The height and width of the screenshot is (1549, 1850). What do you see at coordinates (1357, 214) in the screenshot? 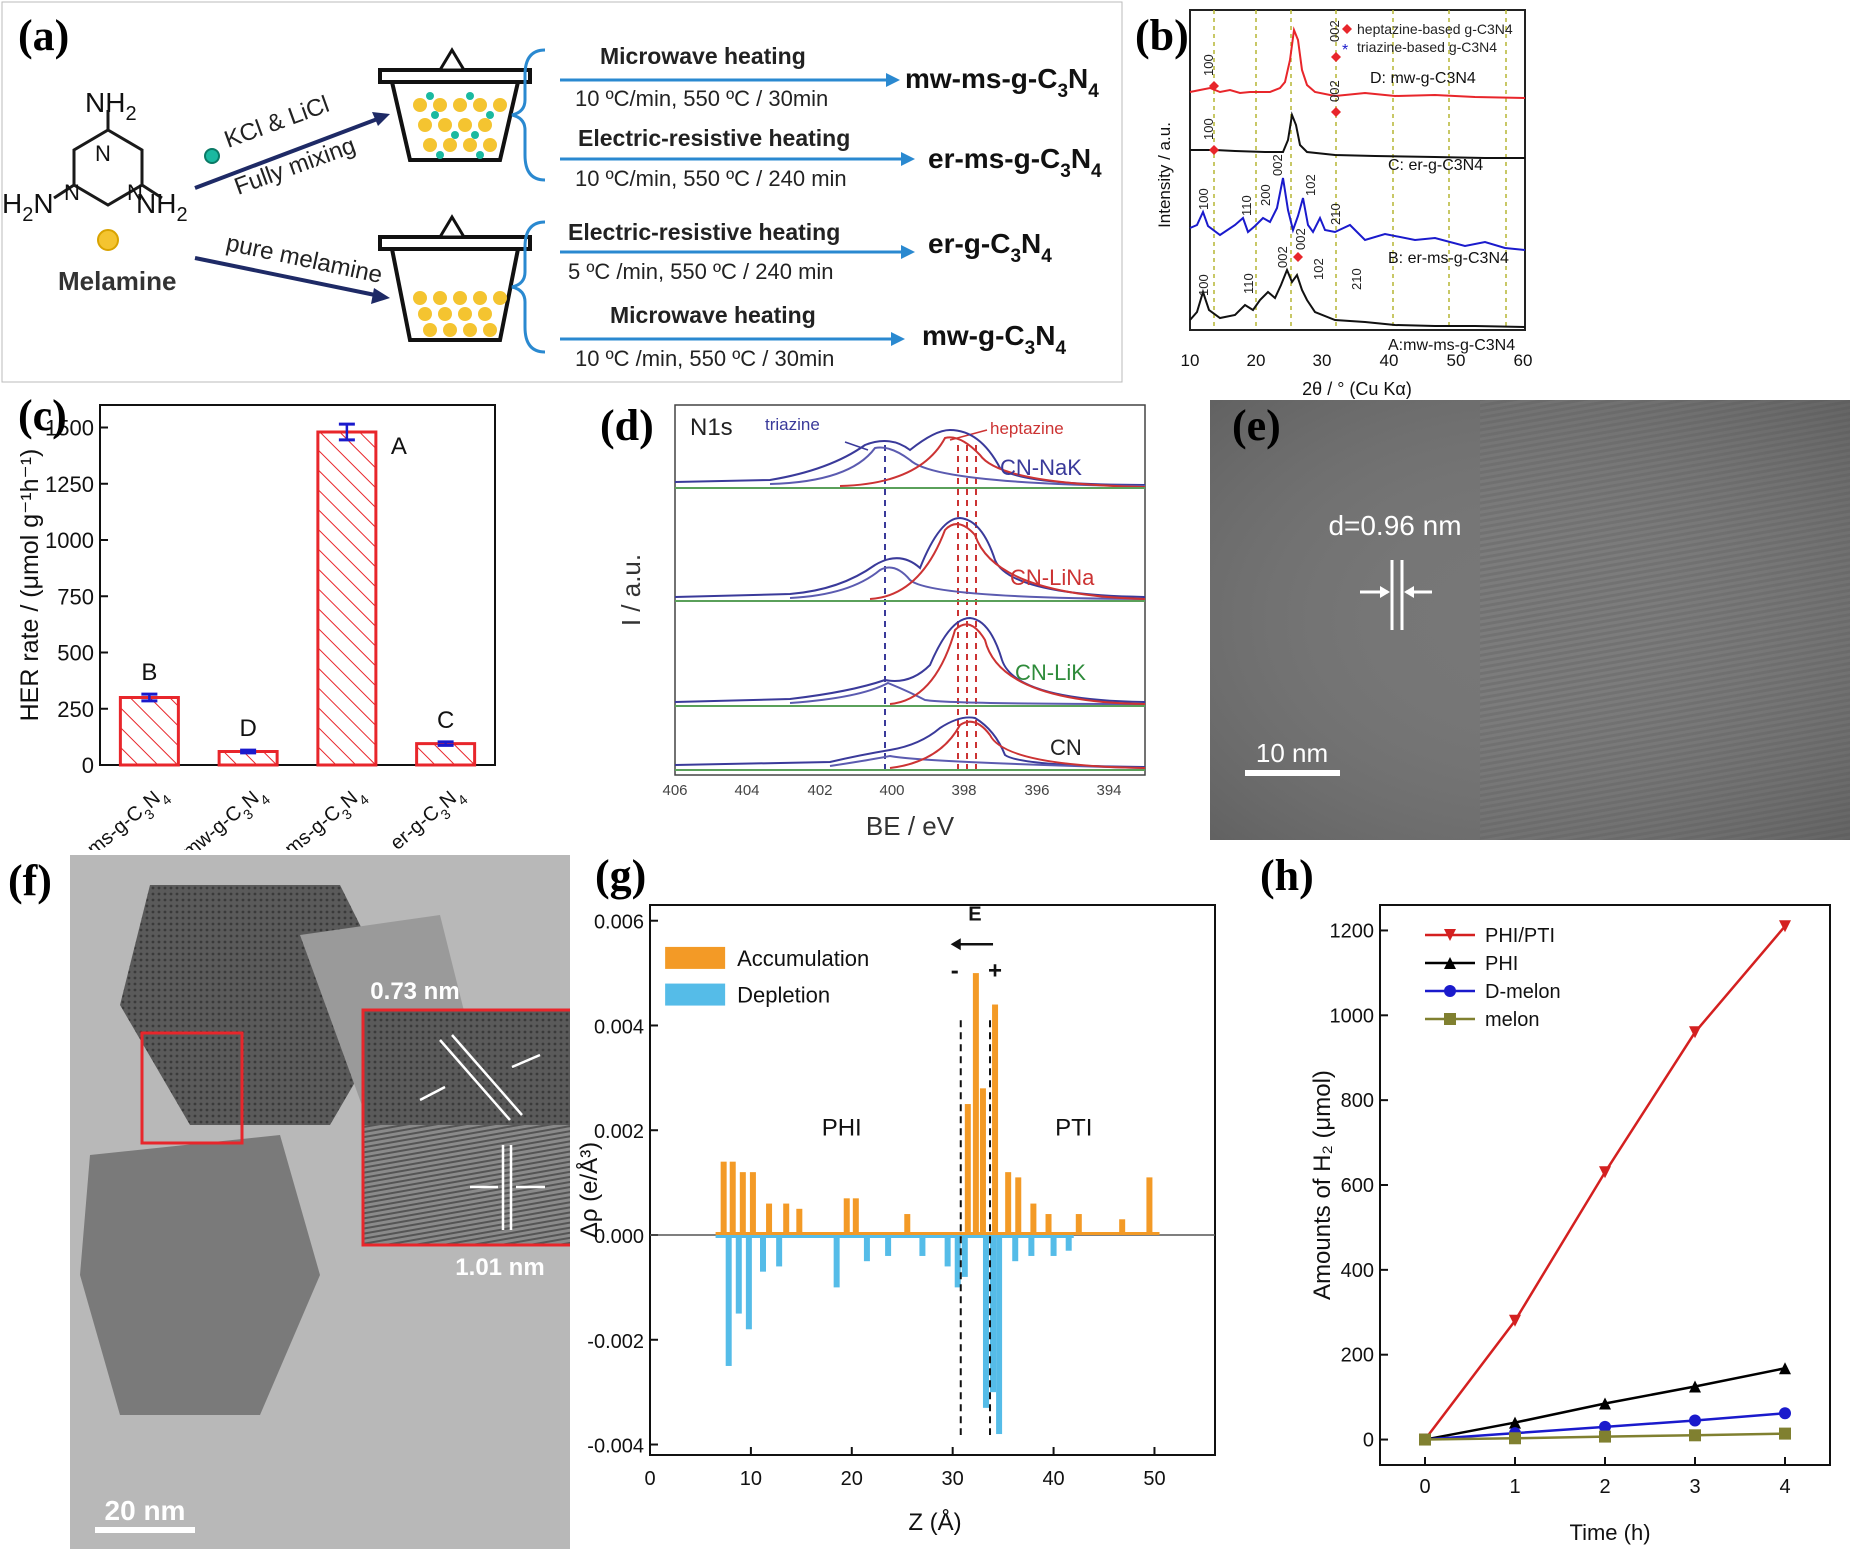
I see `trace-b` at bounding box center [1357, 214].